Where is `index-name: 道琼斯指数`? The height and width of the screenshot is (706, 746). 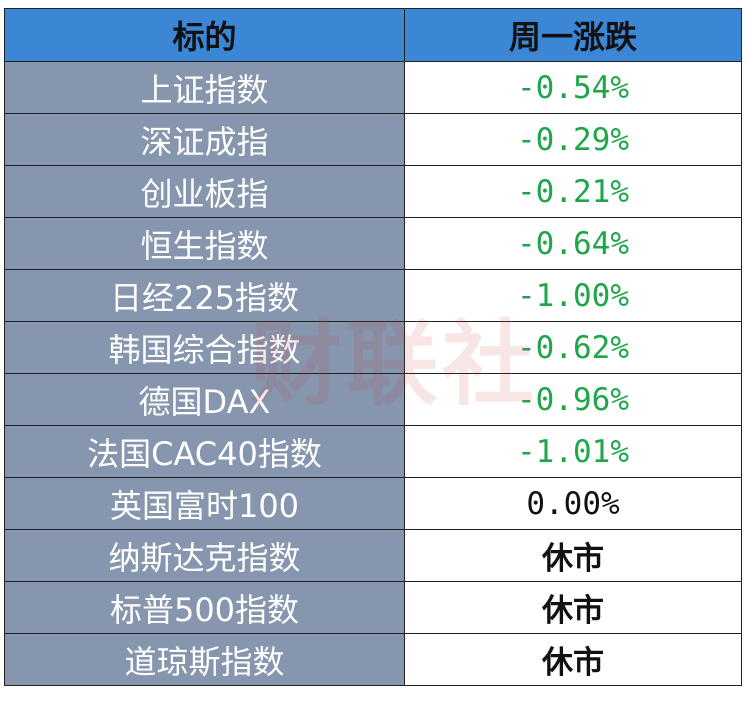 index-name: 道琼斯指数 is located at coordinates (204, 659).